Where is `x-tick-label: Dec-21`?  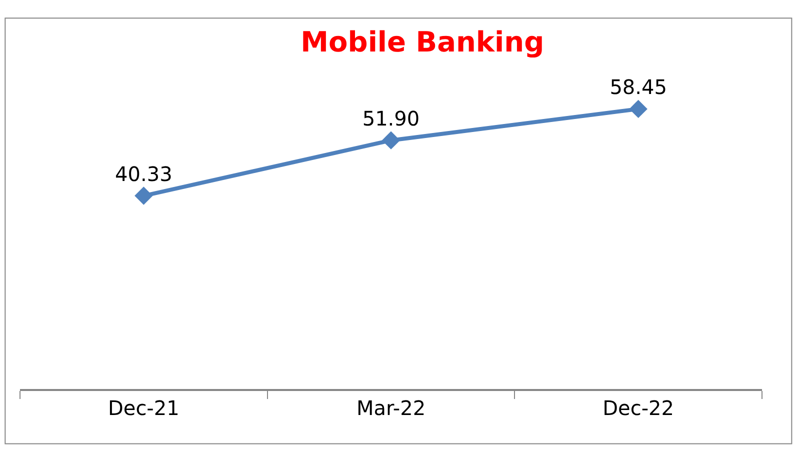 x-tick-label: Dec-21 is located at coordinates (144, 408).